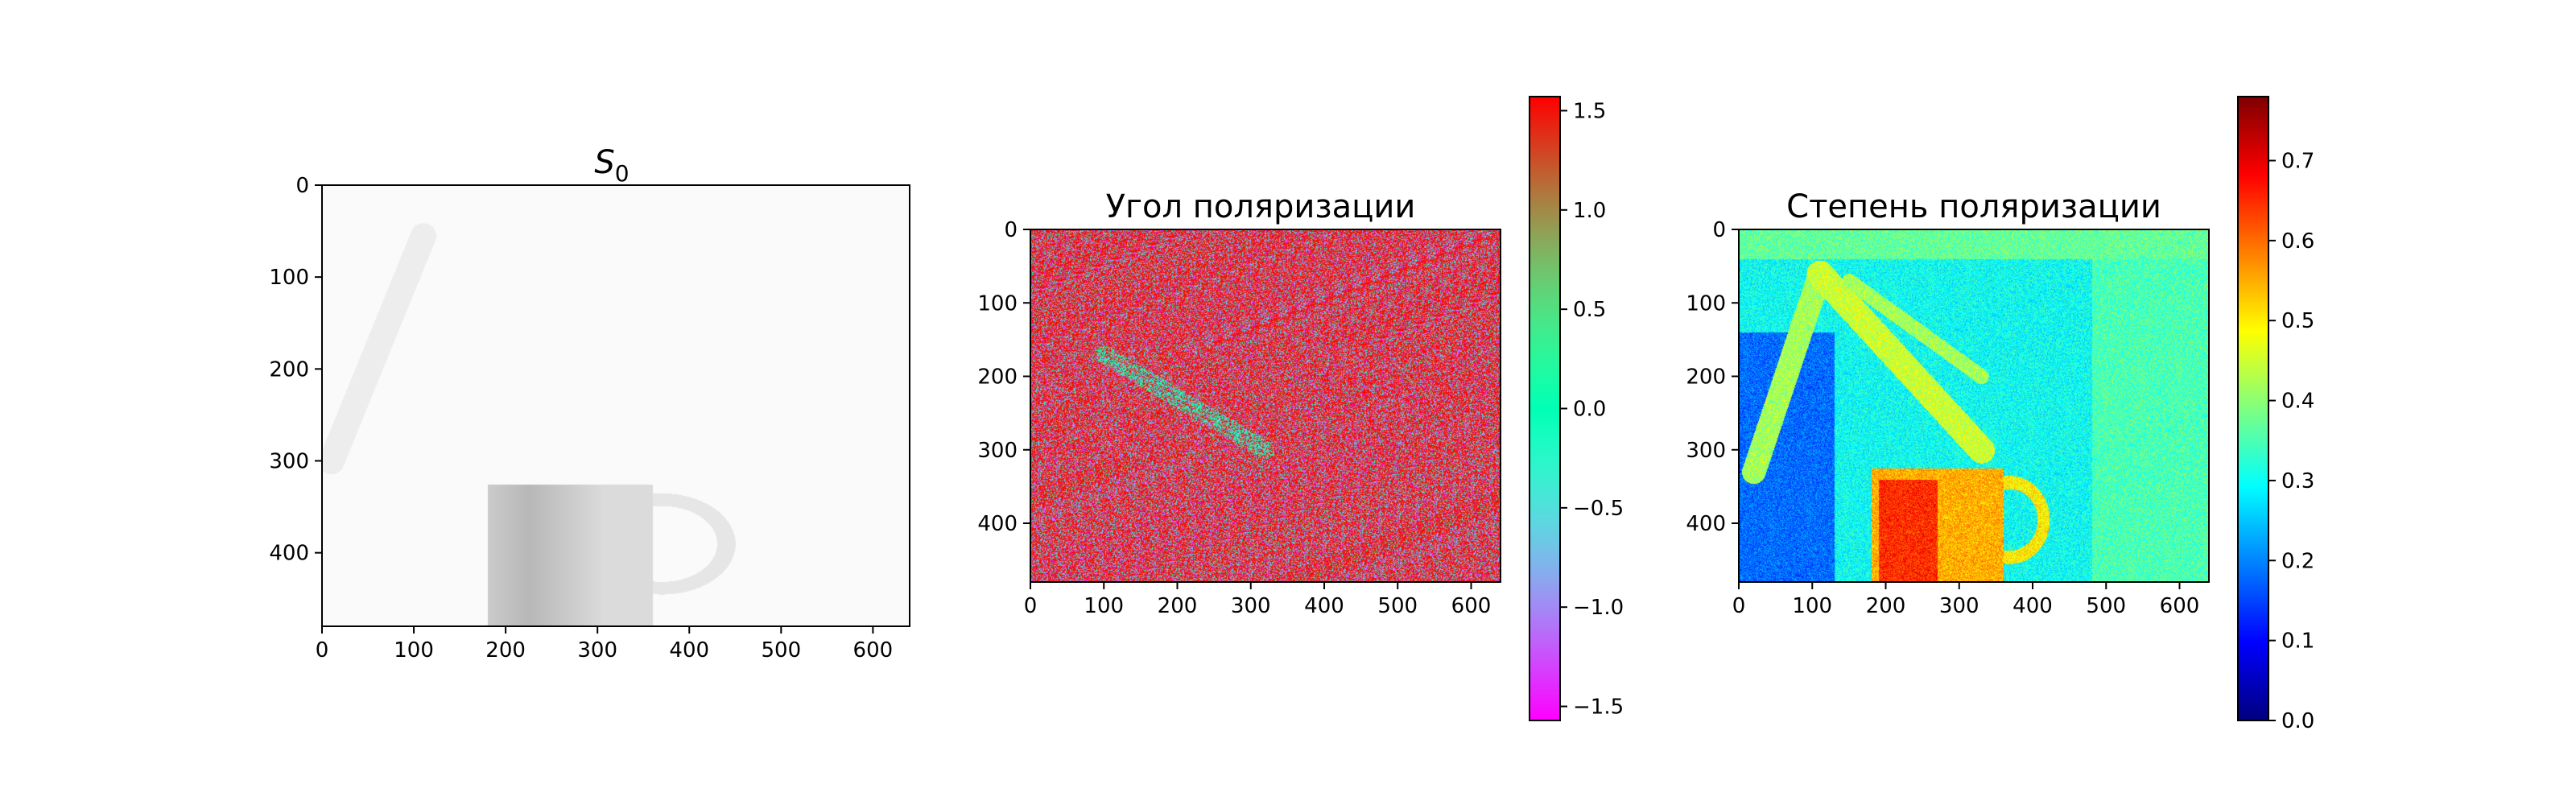  I want to click on panel-angle-frame, so click(1265, 406).